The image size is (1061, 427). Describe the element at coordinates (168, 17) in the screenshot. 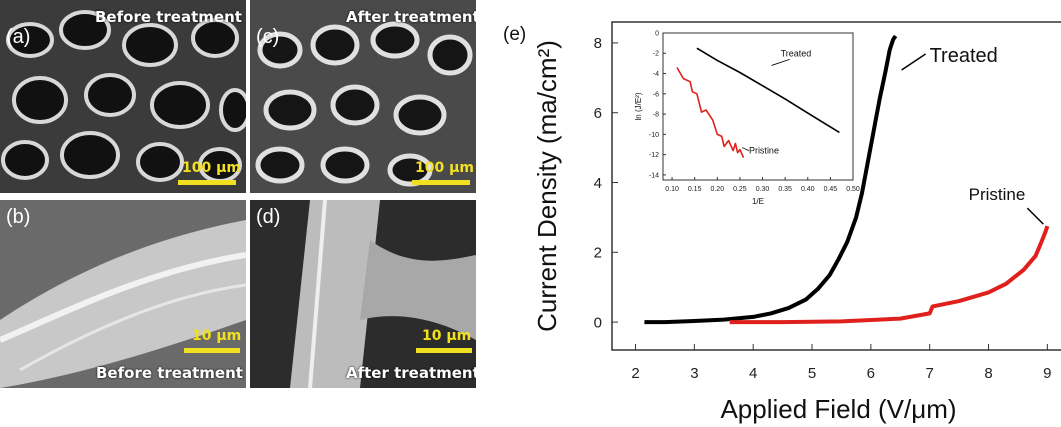

I see `panel-caption-a: Before treatment` at that location.